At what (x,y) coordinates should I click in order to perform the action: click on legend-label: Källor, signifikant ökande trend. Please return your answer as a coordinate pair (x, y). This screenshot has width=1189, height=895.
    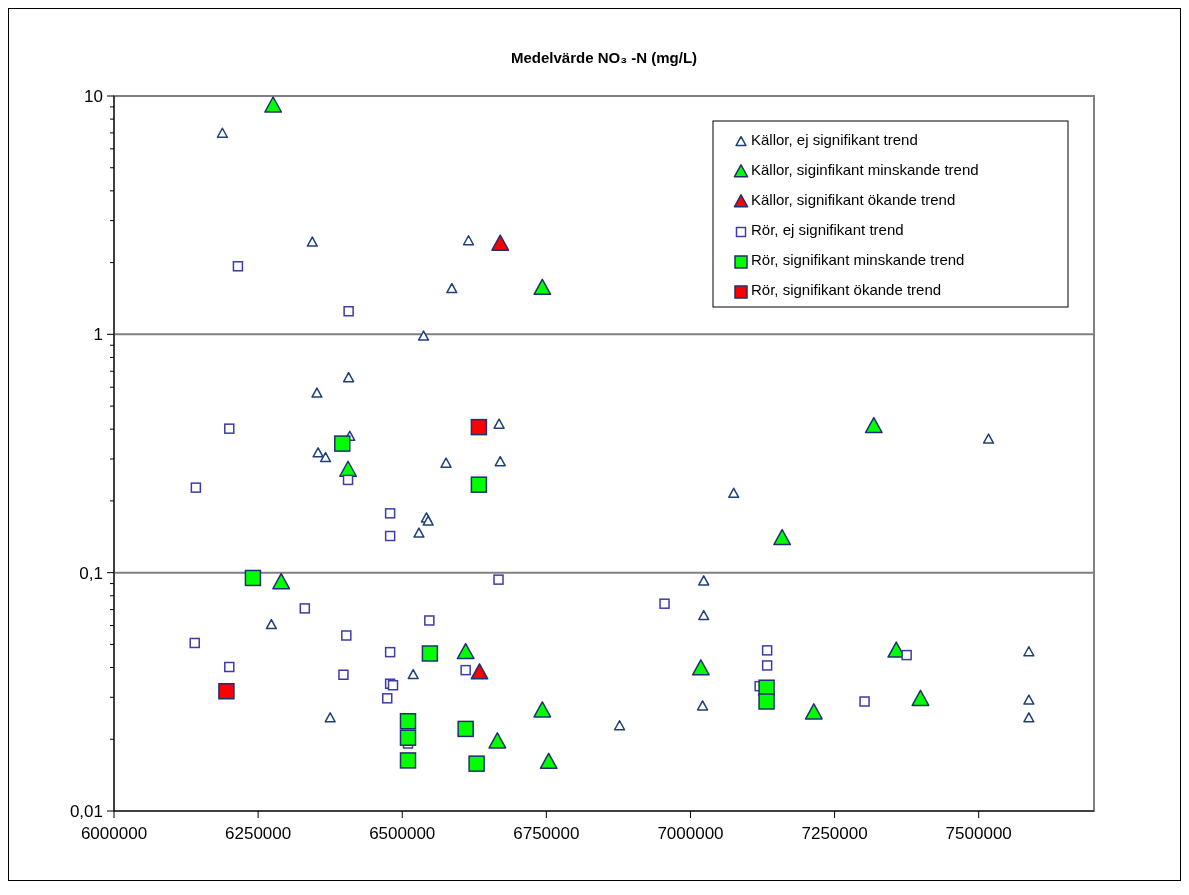
    Looking at the image, I should click on (853, 200).